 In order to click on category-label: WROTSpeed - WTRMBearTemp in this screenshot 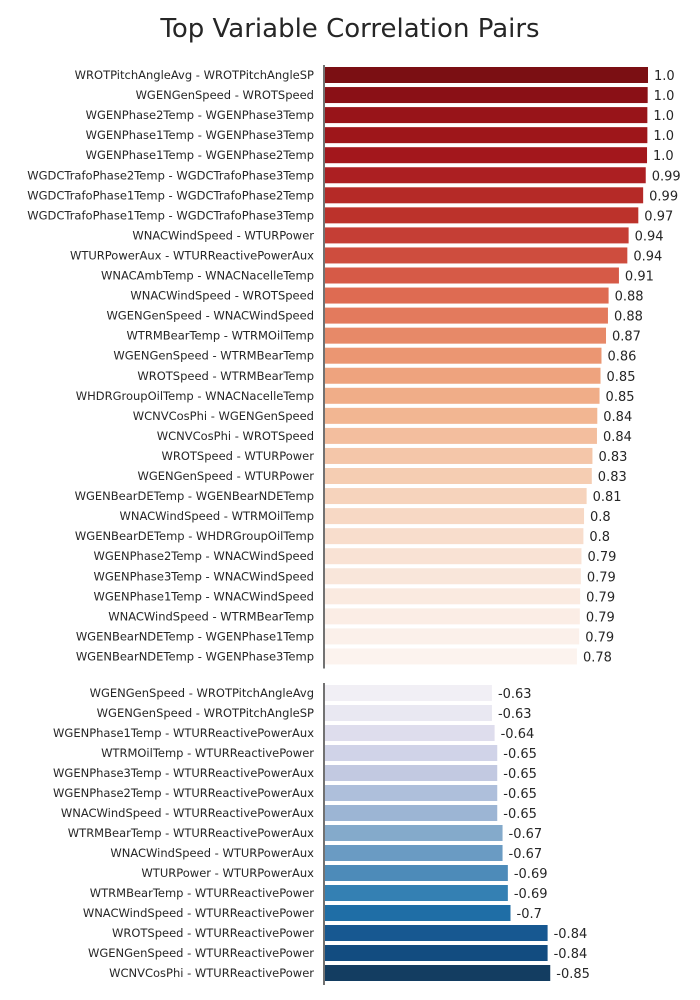, I will do `click(225, 376)`.